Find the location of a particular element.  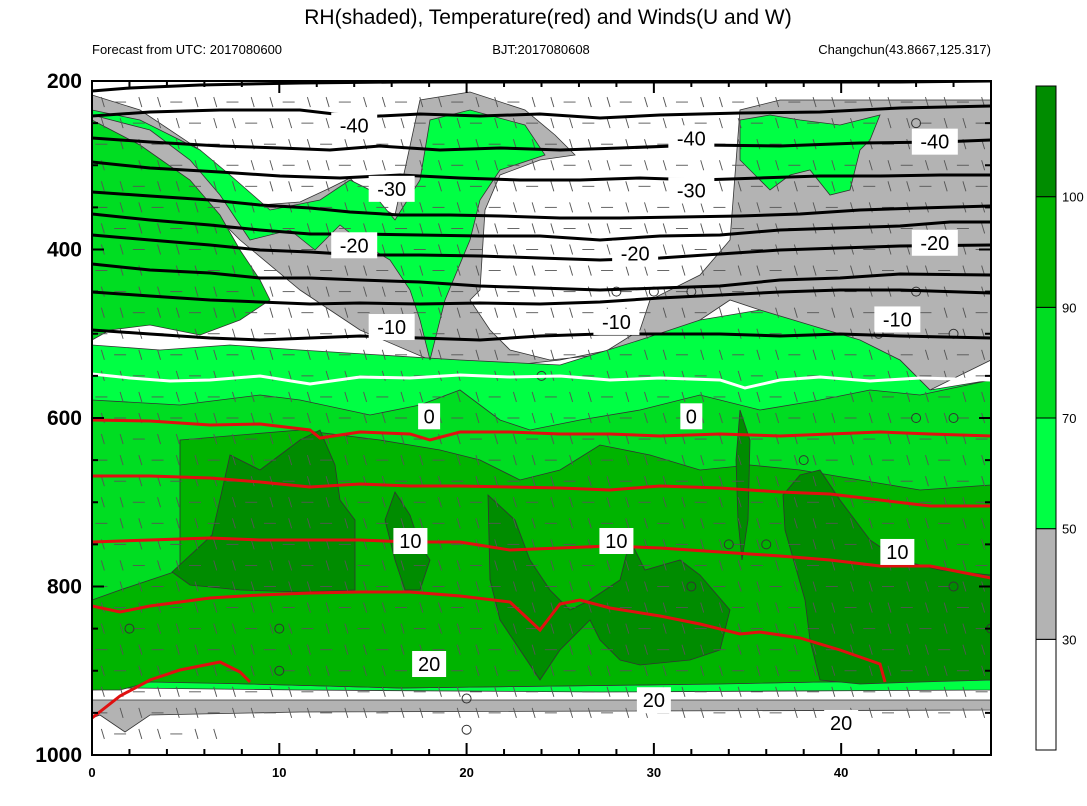

contour-label-text: 0 is located at coordinates (691, 417).